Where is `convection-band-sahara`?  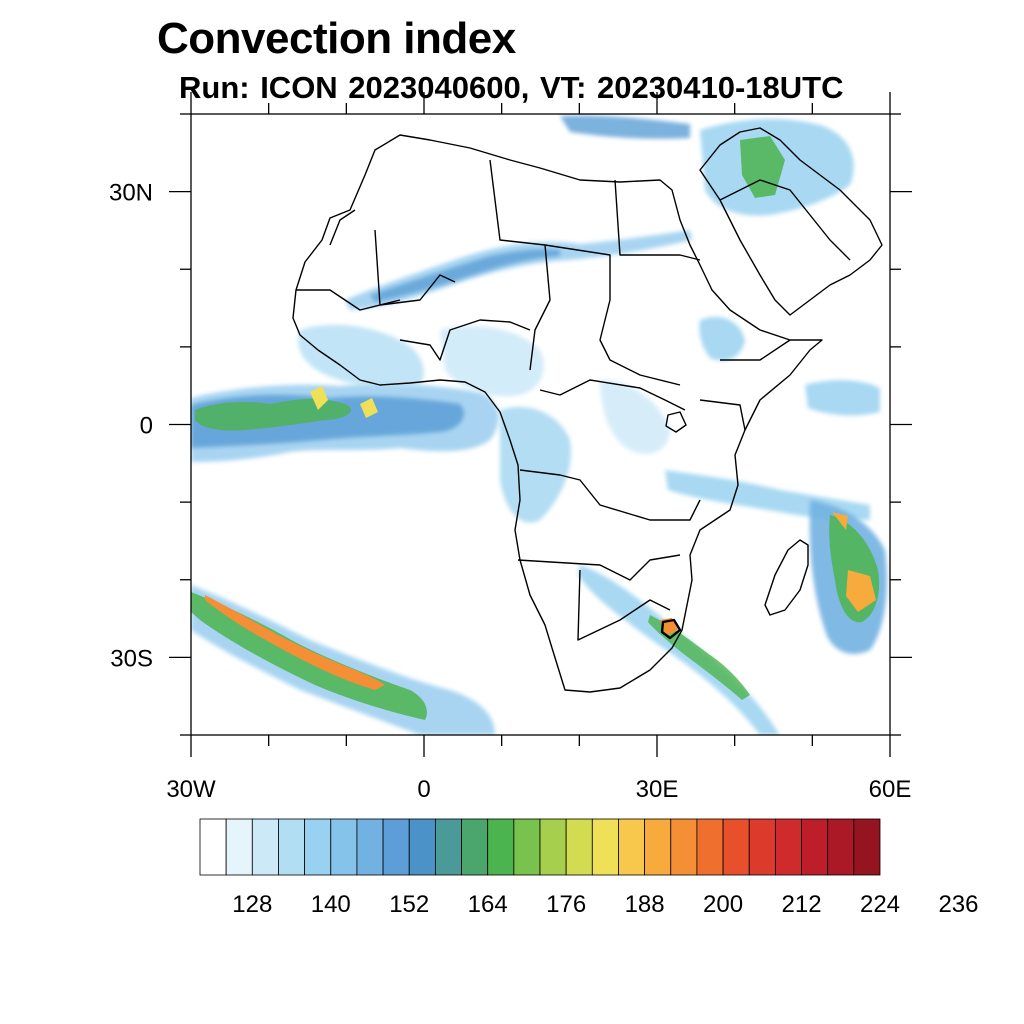
convection-band-sahara is located at coordinates (518, 270).